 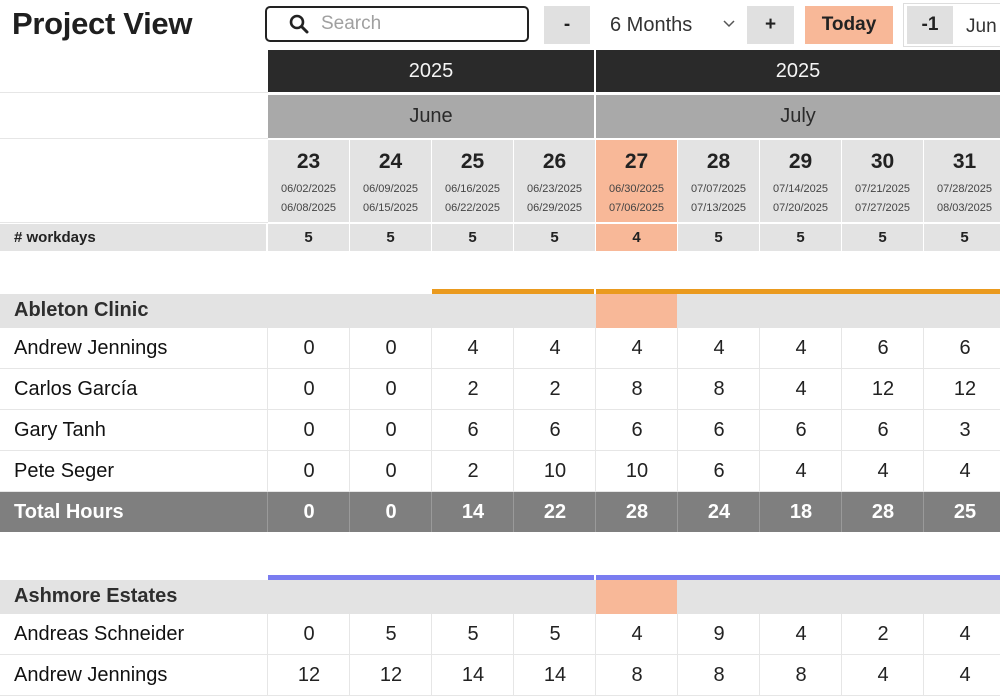 I want to click on zoom-out-button: -, so click(x=567, y=25).